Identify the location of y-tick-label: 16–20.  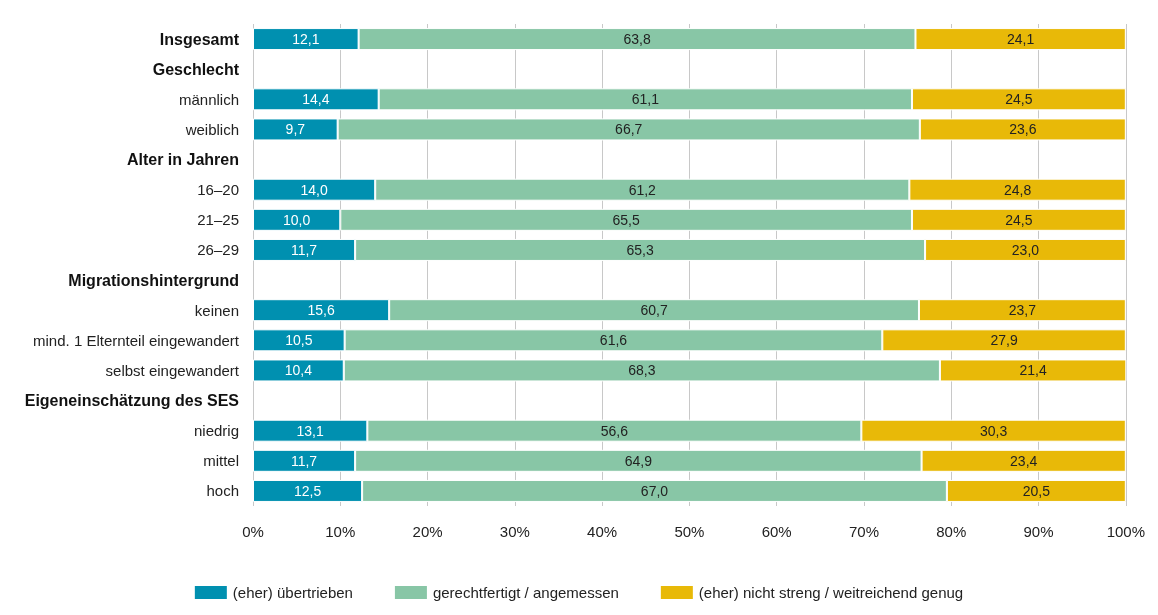
(218, 190).